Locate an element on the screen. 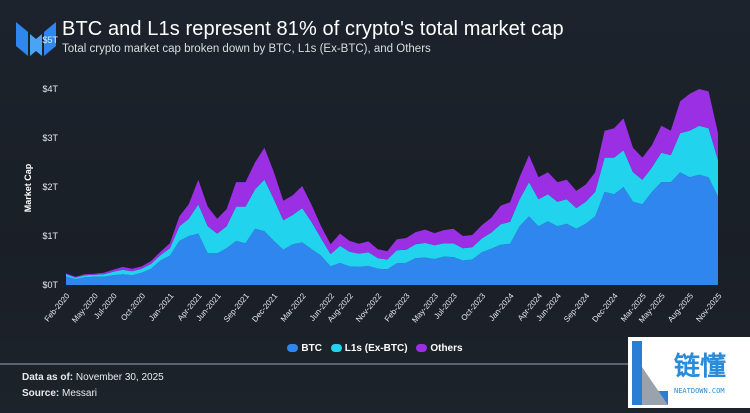  y-axis-label: Market Cap is located at coordinates (28, 187).